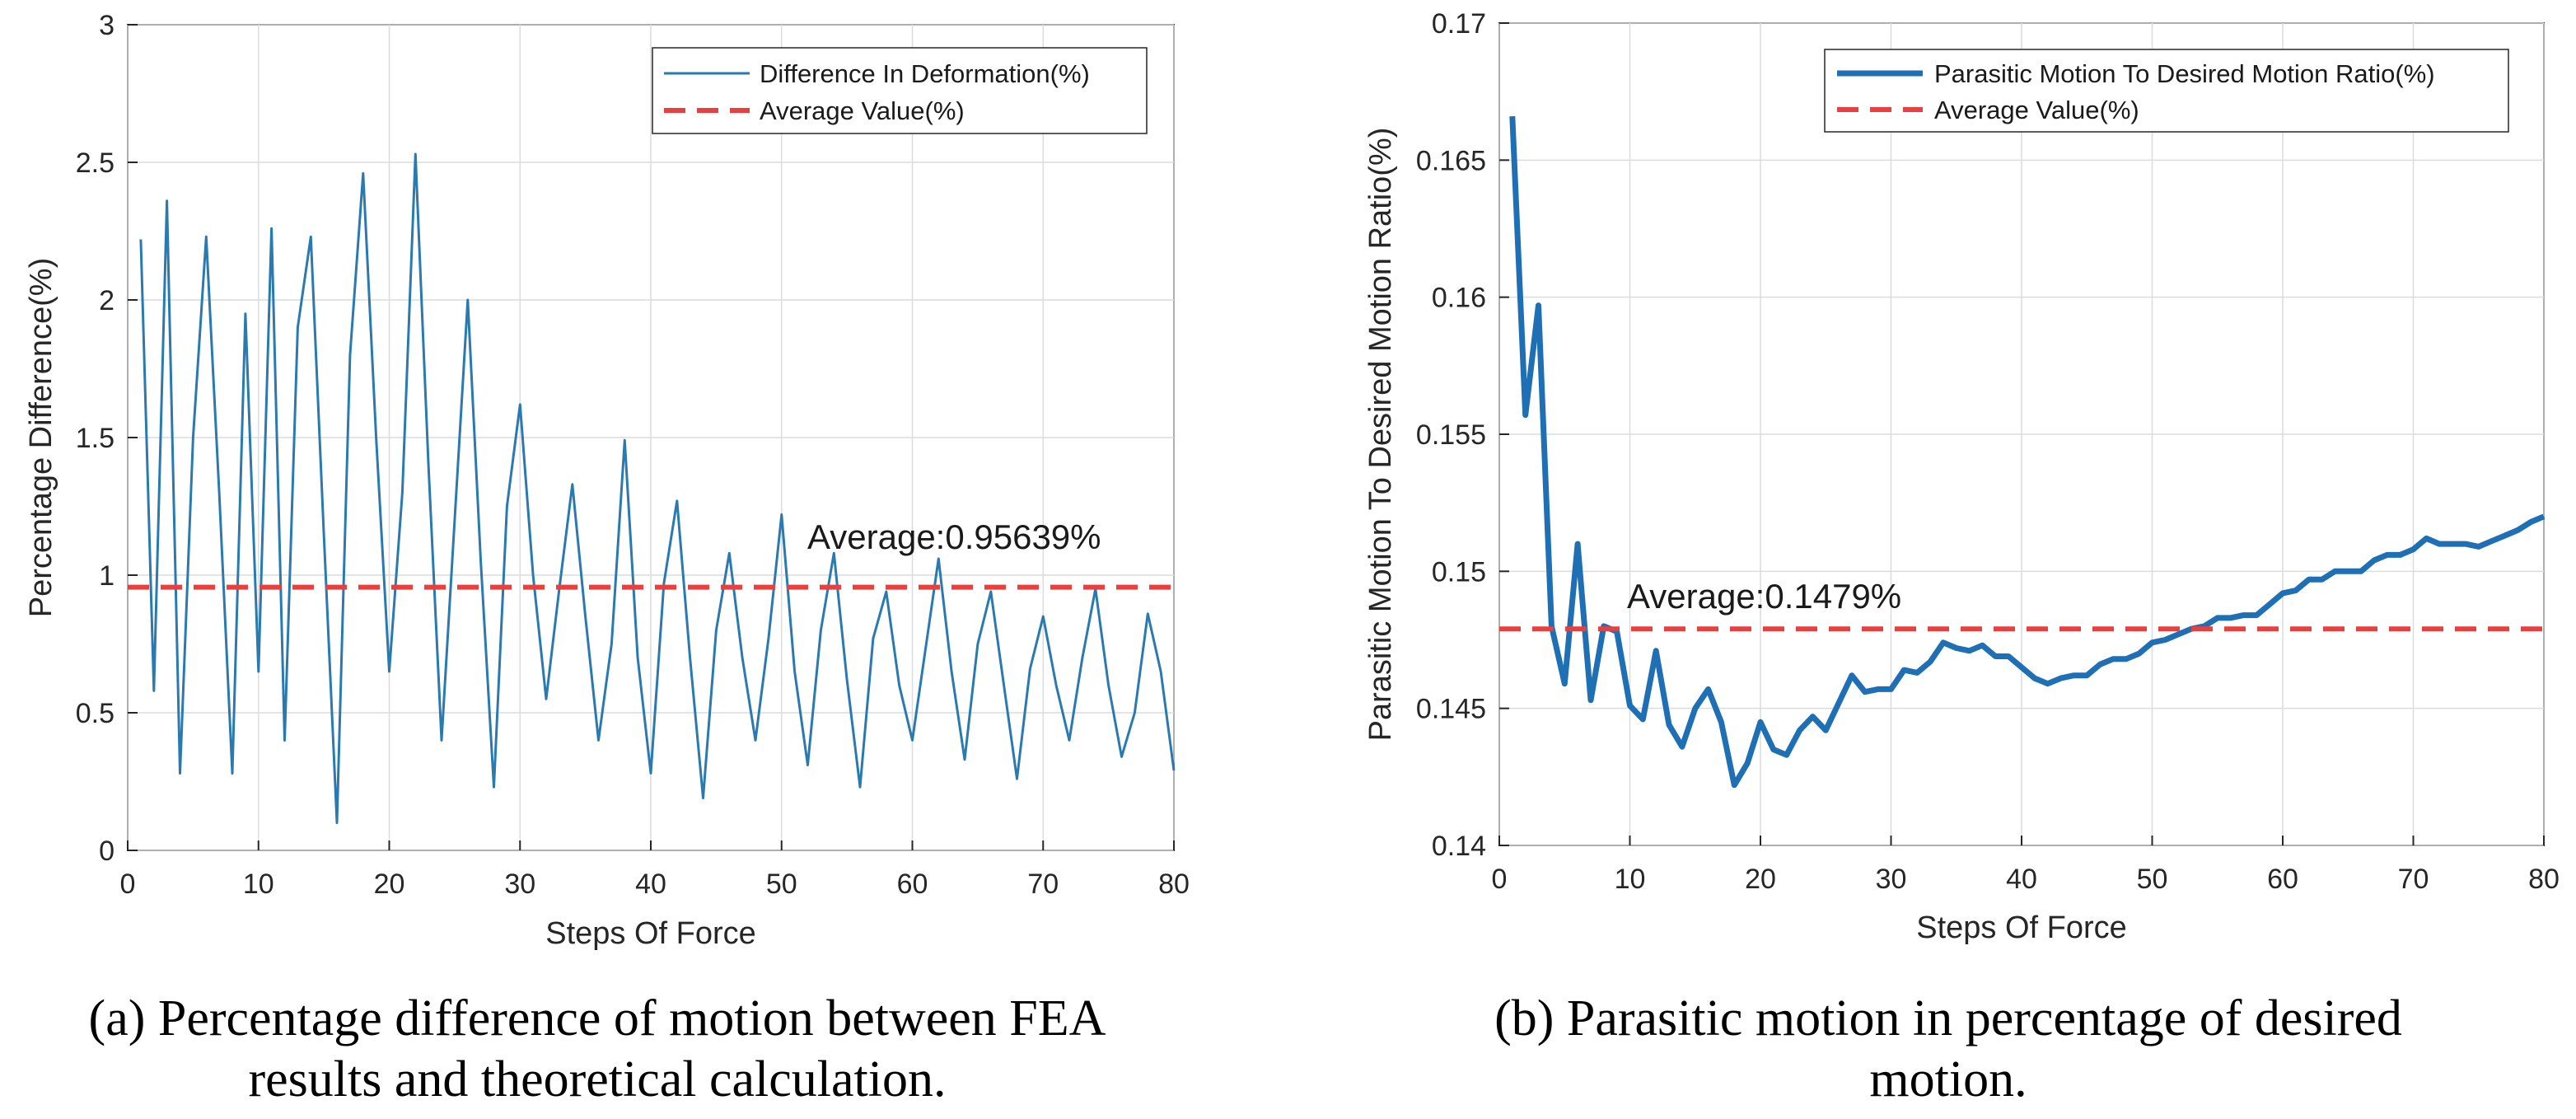 The image size is (2576, 1119). I want to click on legend-label-average-b: Average Value(%), so click(2036, 110).